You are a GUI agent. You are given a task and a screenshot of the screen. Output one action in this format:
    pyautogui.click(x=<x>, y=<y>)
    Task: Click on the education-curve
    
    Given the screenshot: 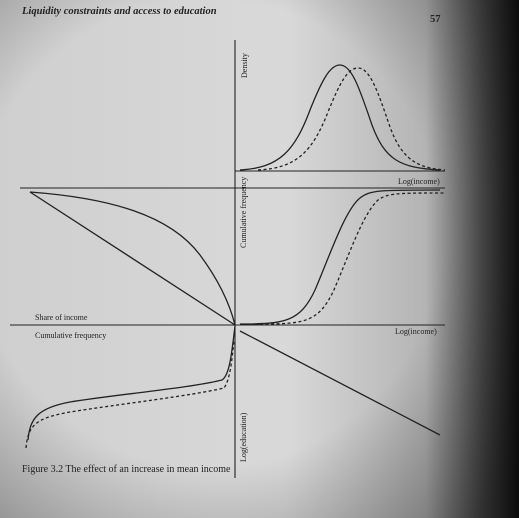 What is the action you would take?
    pyautogui.click(x=131, y=383)
    